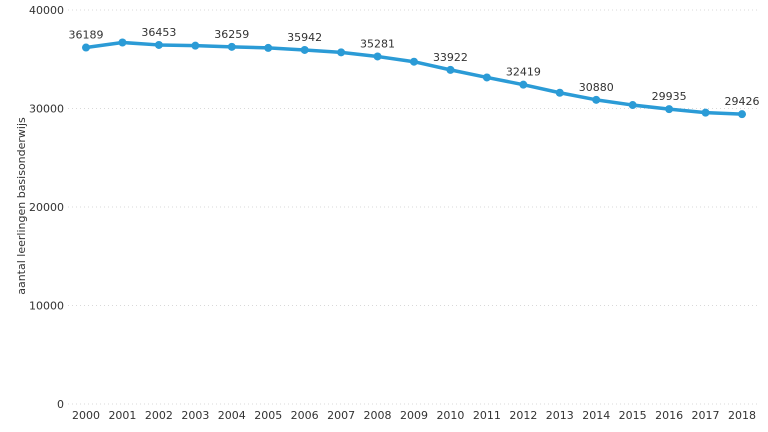 This screenshot has width=768, height=432. What do you see at coordinates (21, 206) in the screenshot?
I see `y-axis-title: aantal leerlingen basisonderwijs` at bounding box center [21, 206].